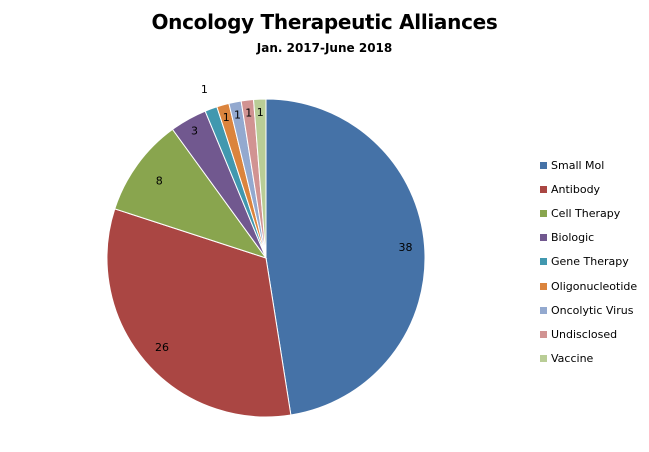 The image size is (649, 452). I want to click on pie-slice-antibody, so click(199, 313).